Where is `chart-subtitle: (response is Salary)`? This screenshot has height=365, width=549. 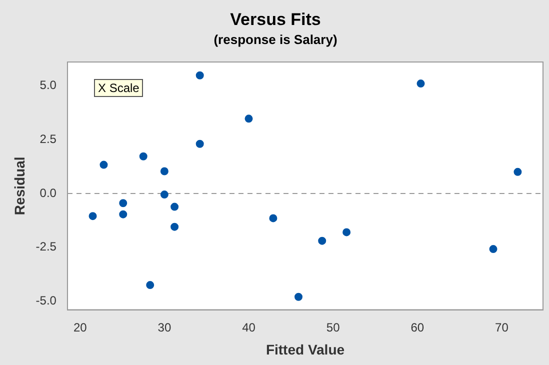 chart-subtitle: (response is Salary) is located at coordinates (276, 39).